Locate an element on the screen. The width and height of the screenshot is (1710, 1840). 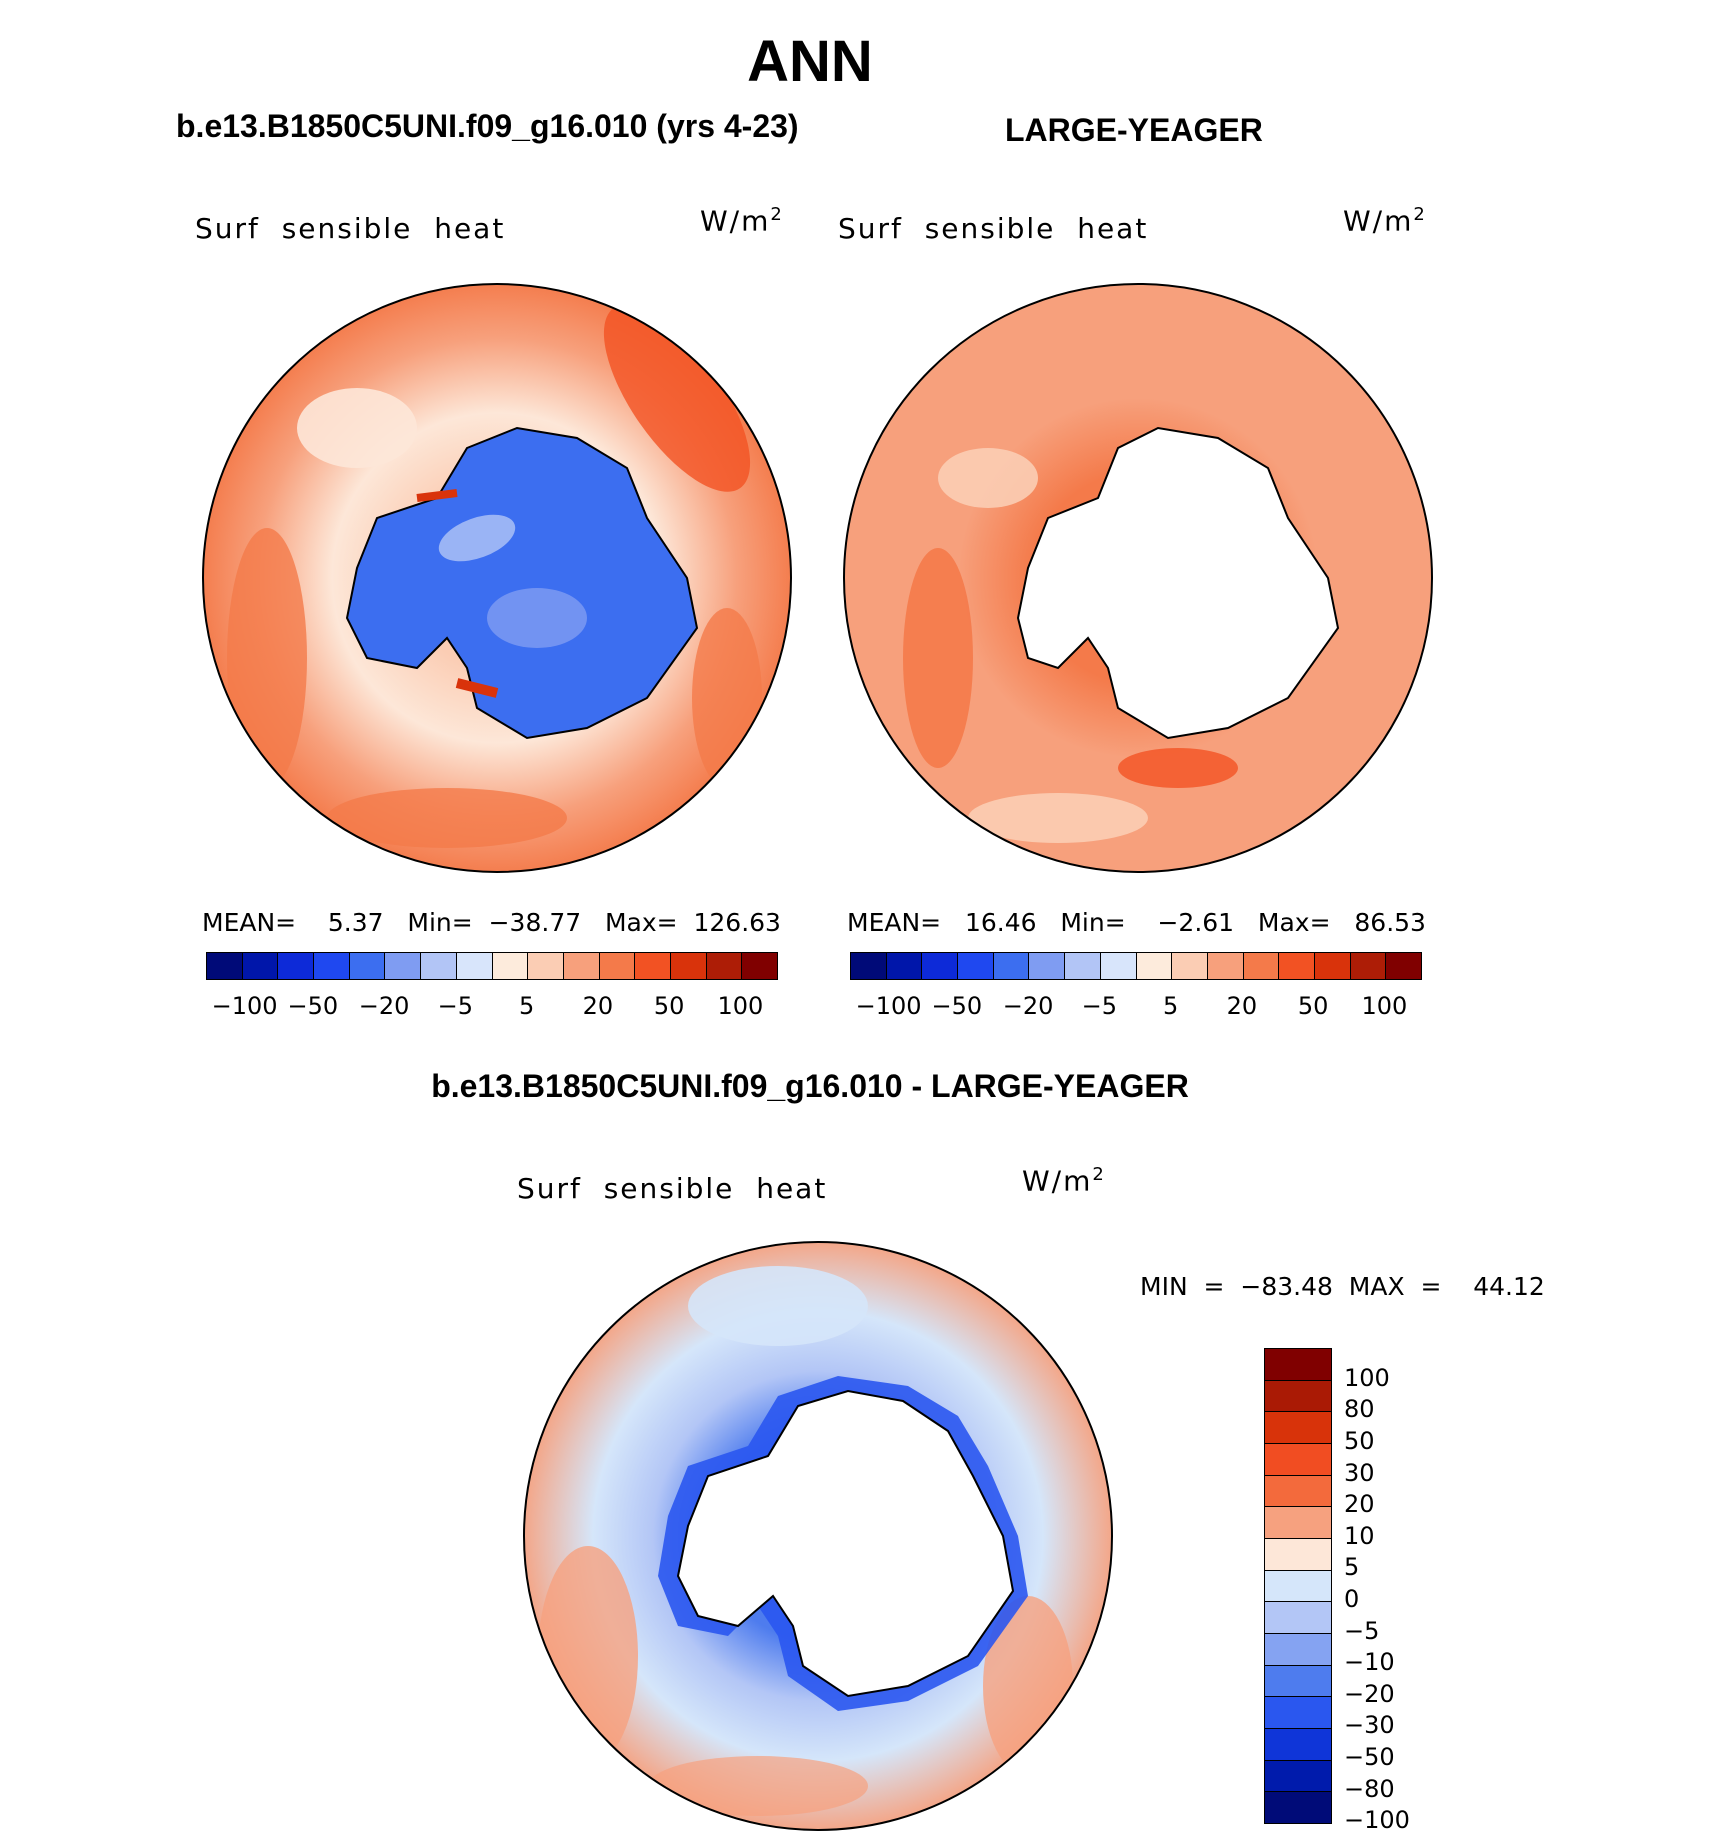
panel3-variable-label: Surf sensible heat is located at coordinates (672, 1188).